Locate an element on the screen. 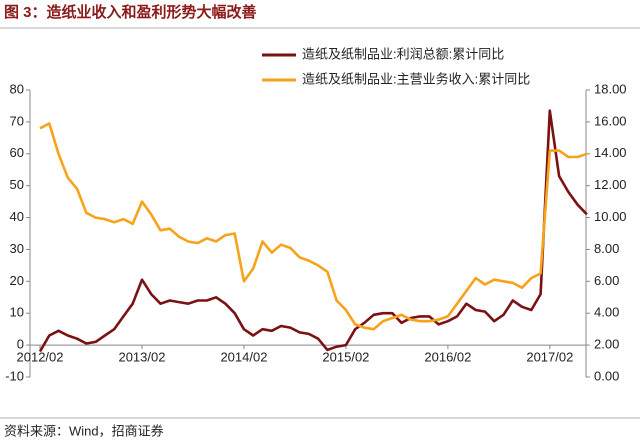 The image size is (640, 441). y-tick-label: 20 is located at coordinates (17, 280).